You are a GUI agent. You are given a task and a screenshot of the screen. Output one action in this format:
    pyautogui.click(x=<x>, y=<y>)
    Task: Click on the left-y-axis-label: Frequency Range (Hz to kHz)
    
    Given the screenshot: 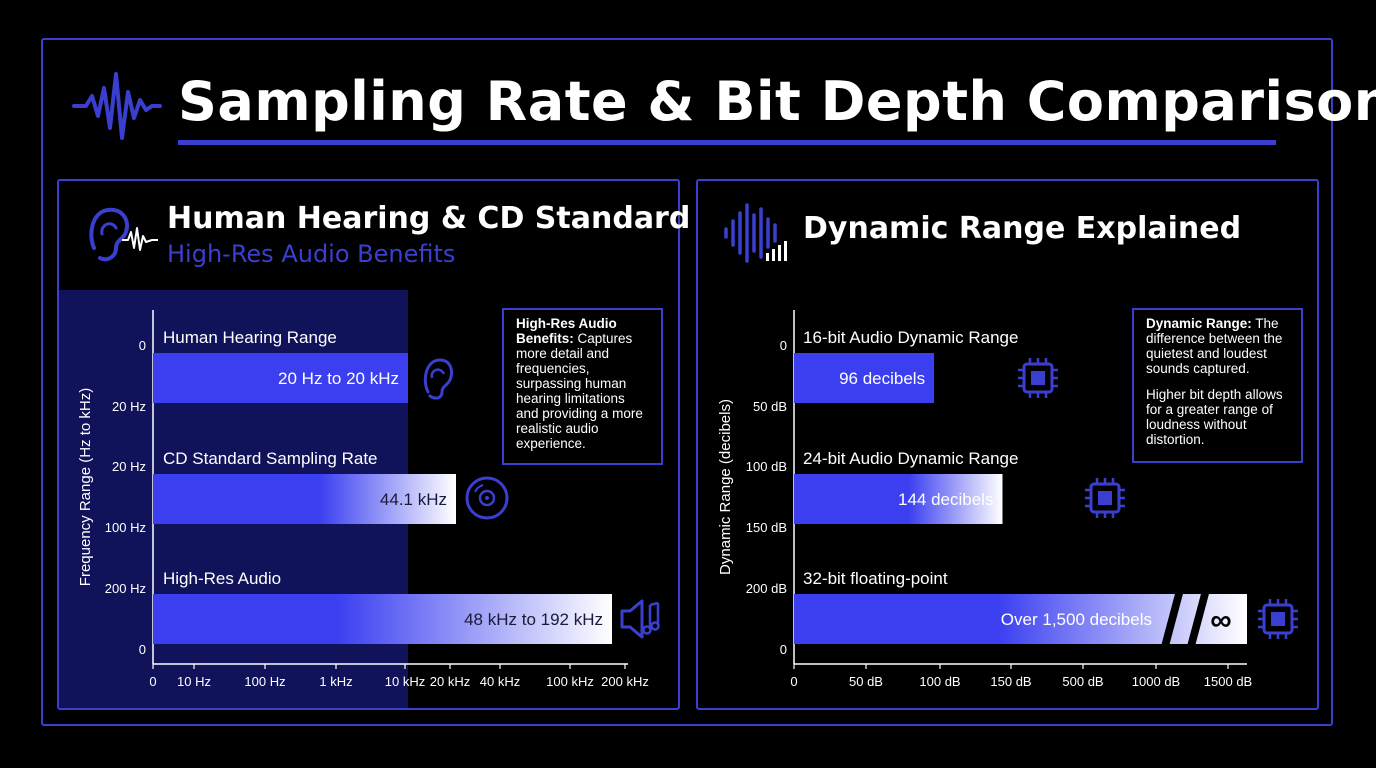 What is the action you would take?
    pyautogui.click(x=85, y=487)
    